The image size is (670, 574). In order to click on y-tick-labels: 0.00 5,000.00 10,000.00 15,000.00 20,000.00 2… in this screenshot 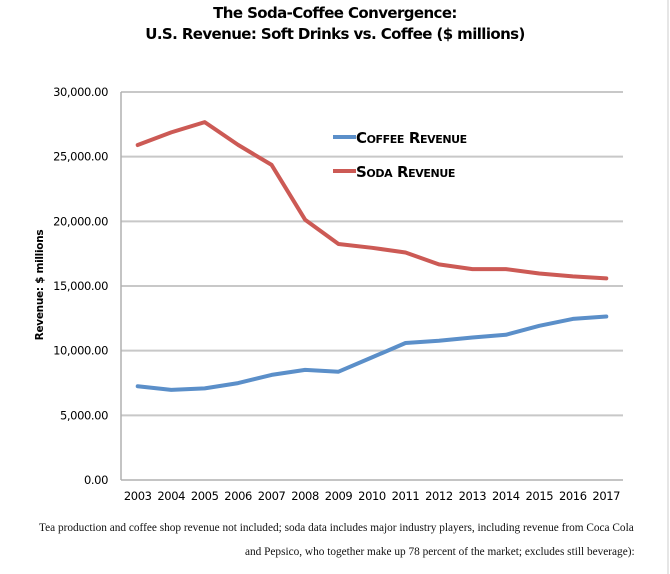, I will do `click(80, 286)`.